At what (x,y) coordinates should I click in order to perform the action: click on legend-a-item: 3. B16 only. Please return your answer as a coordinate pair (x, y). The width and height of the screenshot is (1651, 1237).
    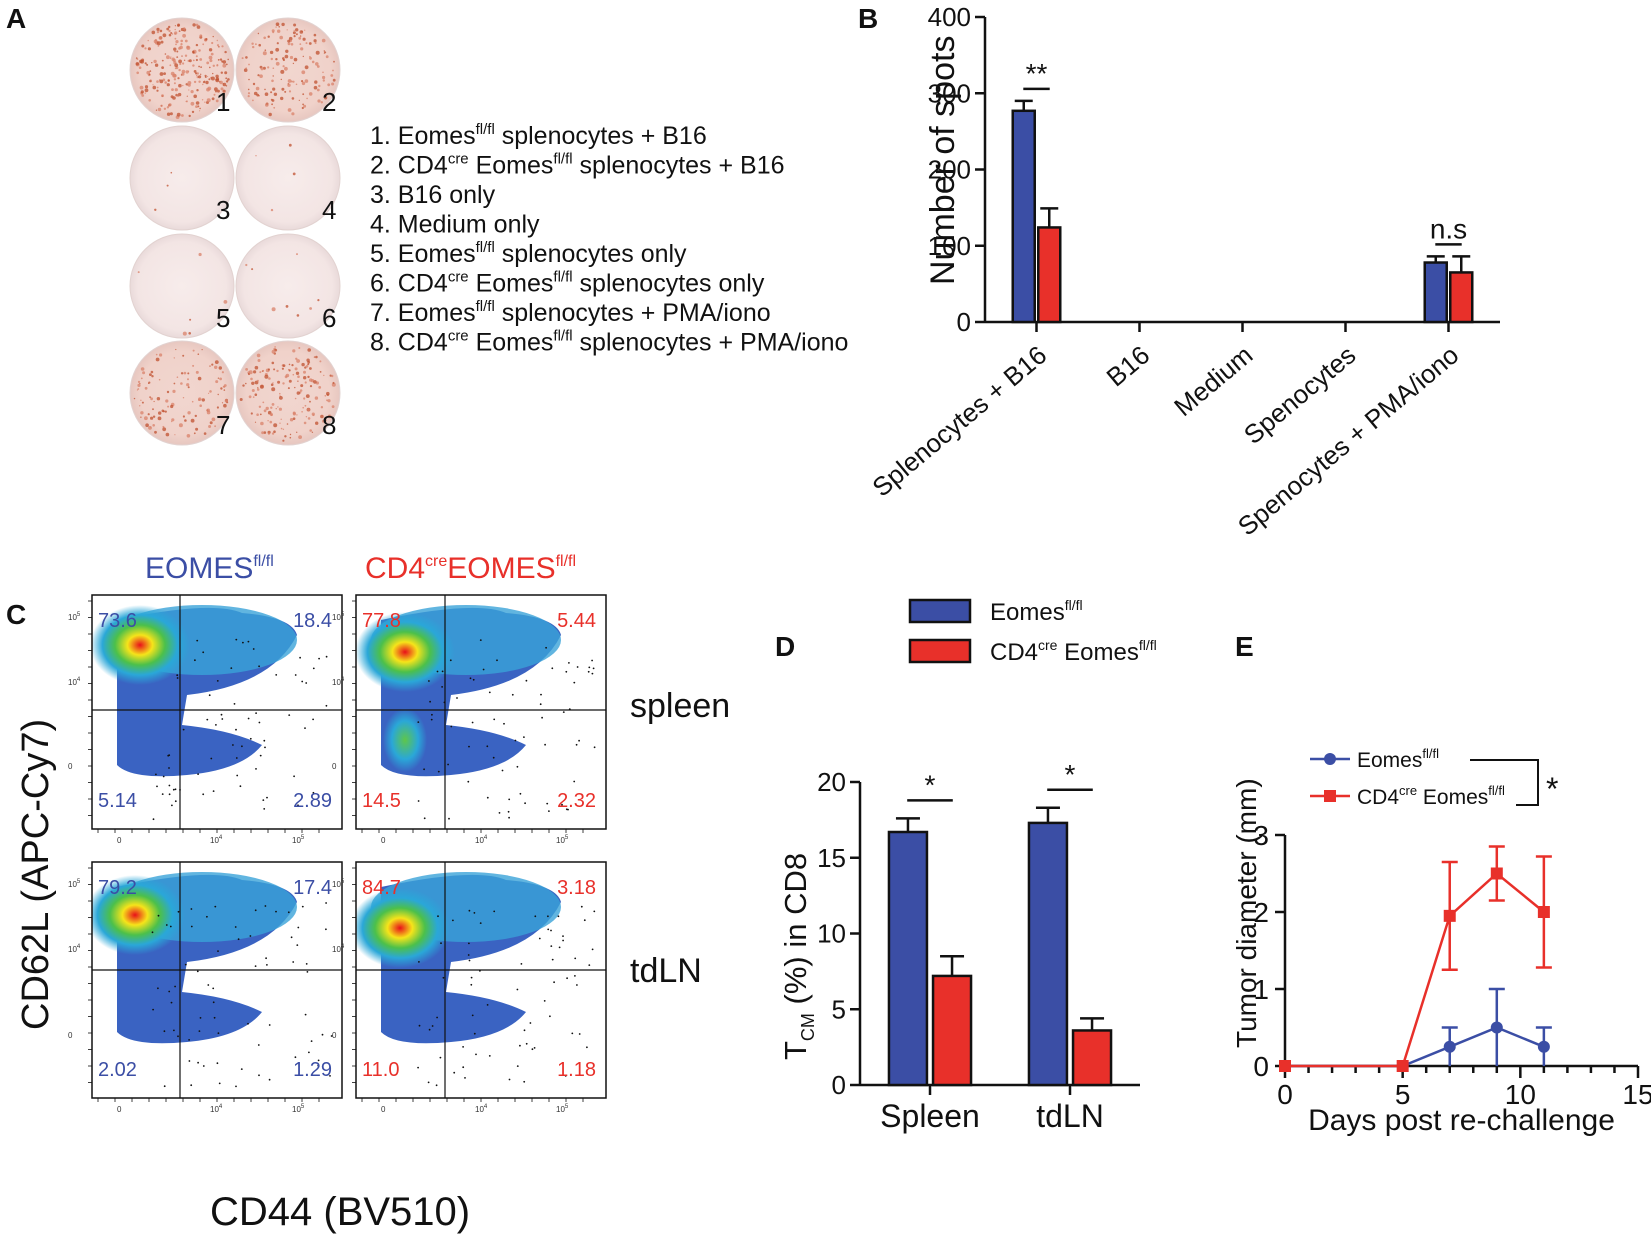
    Looking at the image, I should click on (433, 195).